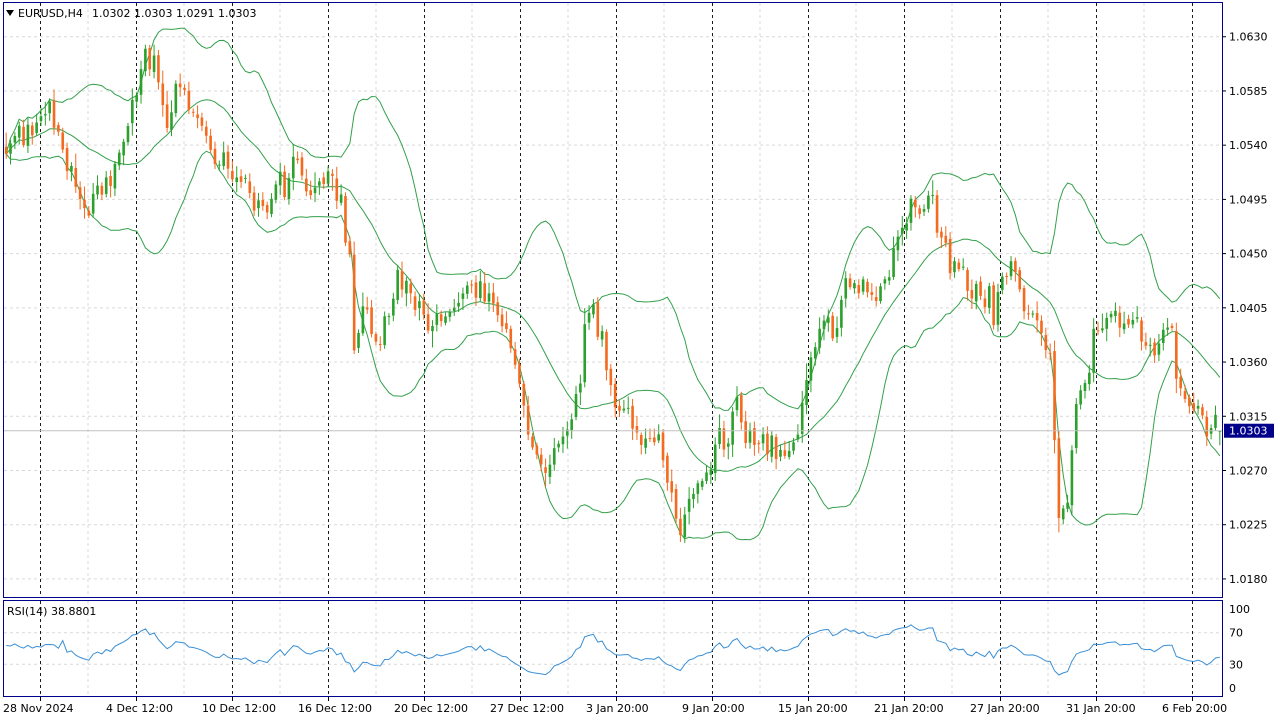  Describe the element at coordinates (713, 708) in the screenshot. I see `time-tick-label: 9 Jan 20:00` at that location.